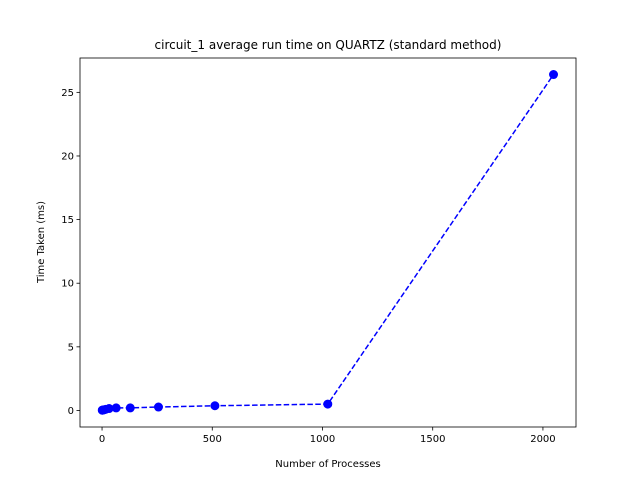 This screenshot has height=480, width=640. What do you see at coordinates (102, 439) in the screenshot?
I see `x-tick-label: 0` at bounding box center [102, 439].